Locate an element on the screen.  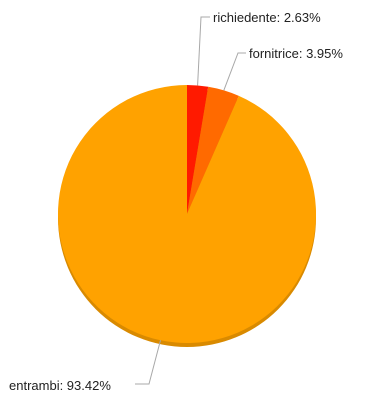
slice-label-fornitrice: fornitrice: 3.95% is located at coordinates (296, 53).